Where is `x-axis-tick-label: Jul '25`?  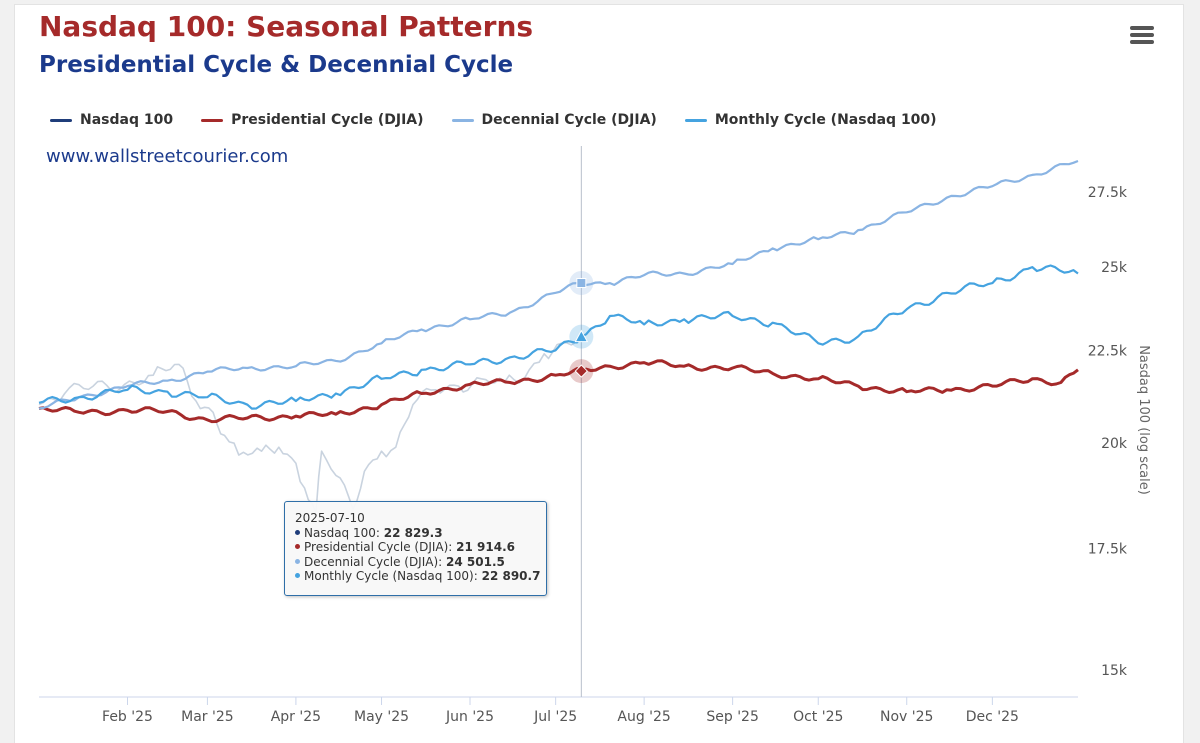 x-axis-tick-label: Jul '25 is located at coordinates (555, 717).